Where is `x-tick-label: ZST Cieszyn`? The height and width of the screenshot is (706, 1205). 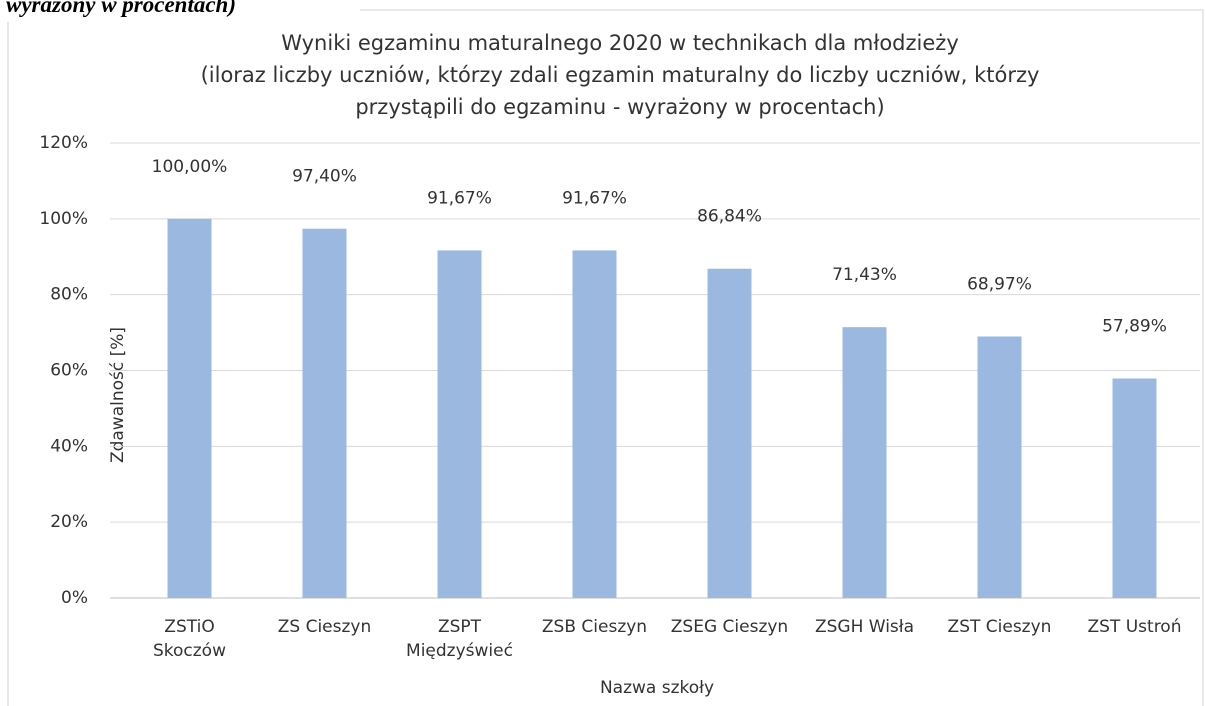 x-tick-label: ZST Cieszyn is located at coordinates (1000, 627).